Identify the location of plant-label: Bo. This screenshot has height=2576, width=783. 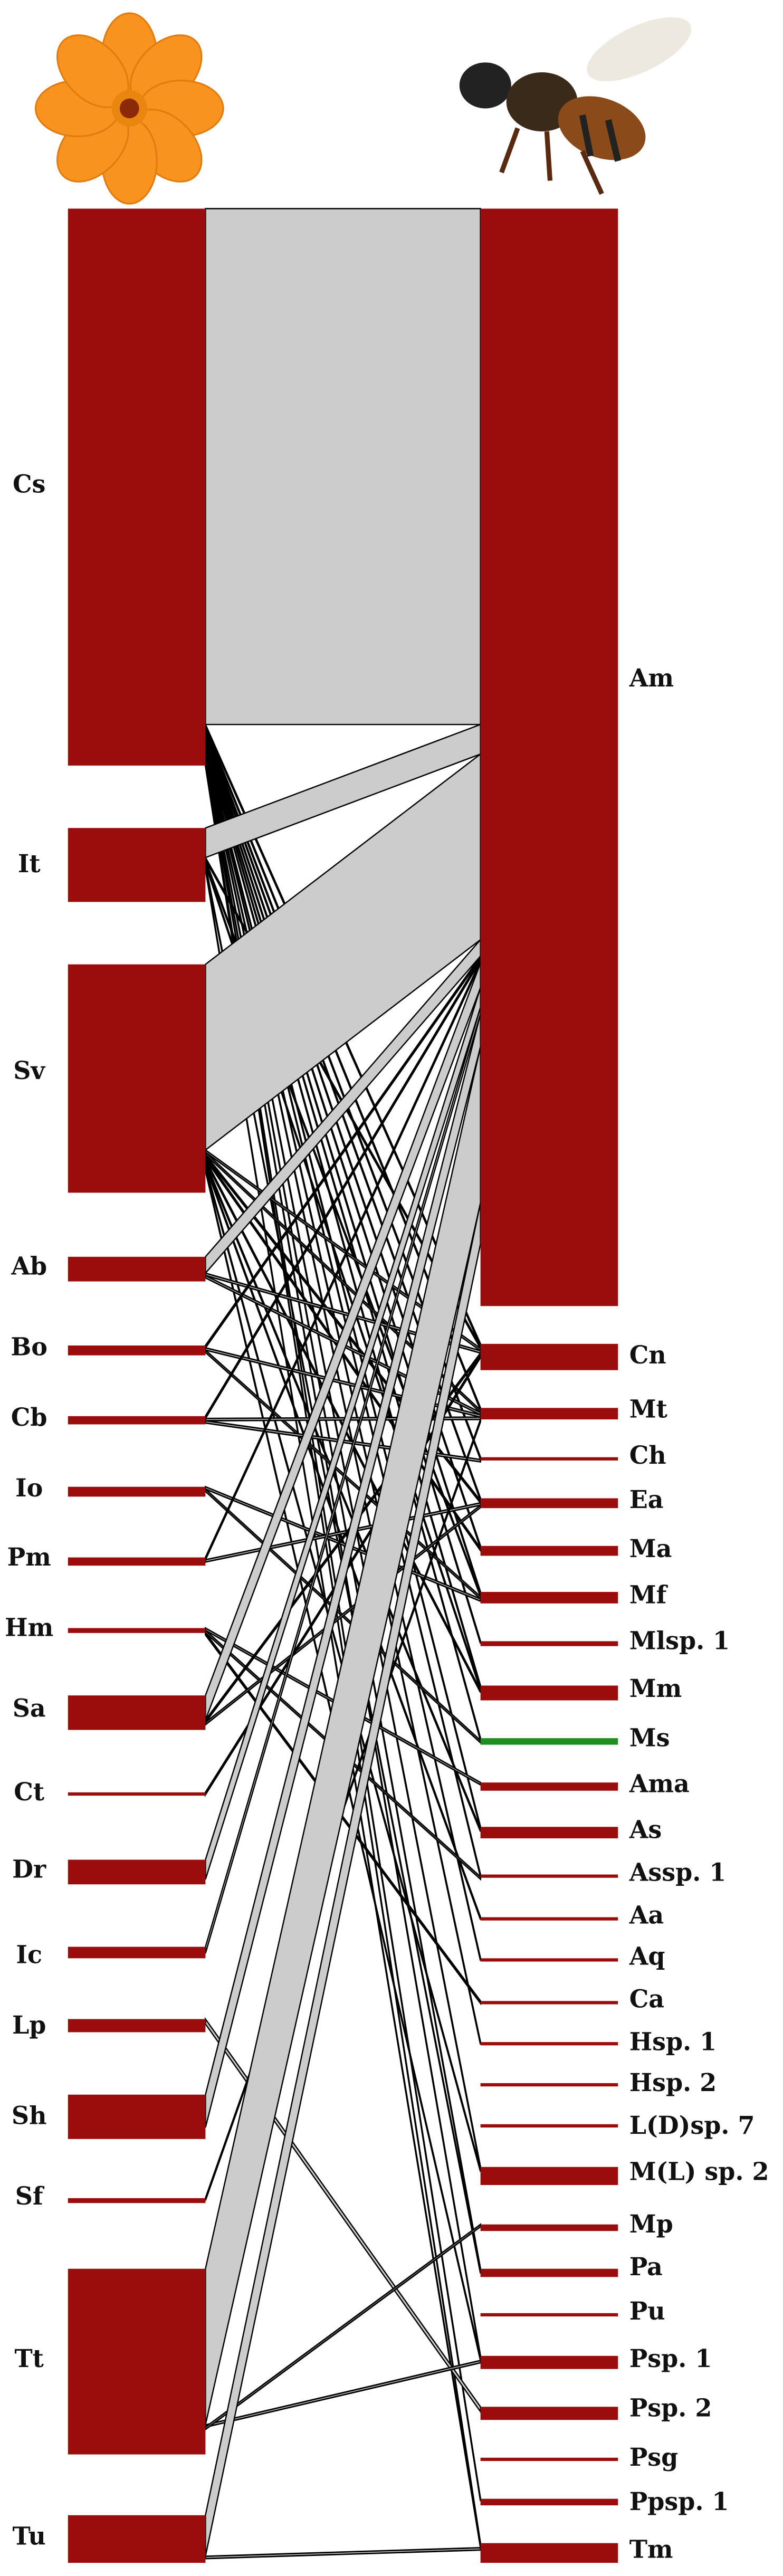
(29, 1346).